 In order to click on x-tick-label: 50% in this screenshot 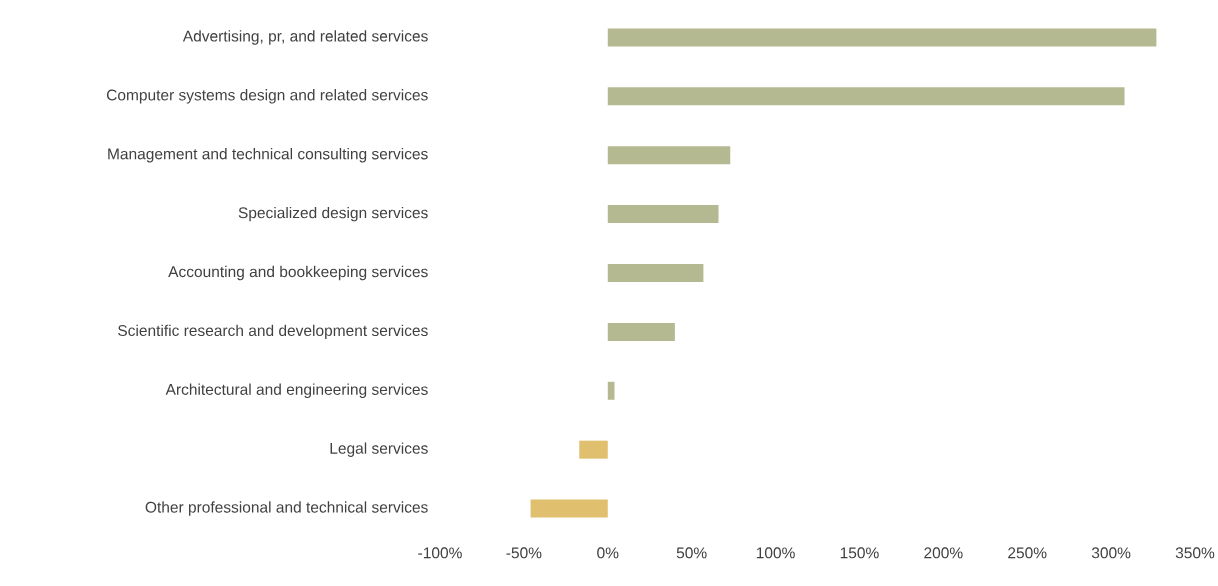, I will do `click(691, 553)`.